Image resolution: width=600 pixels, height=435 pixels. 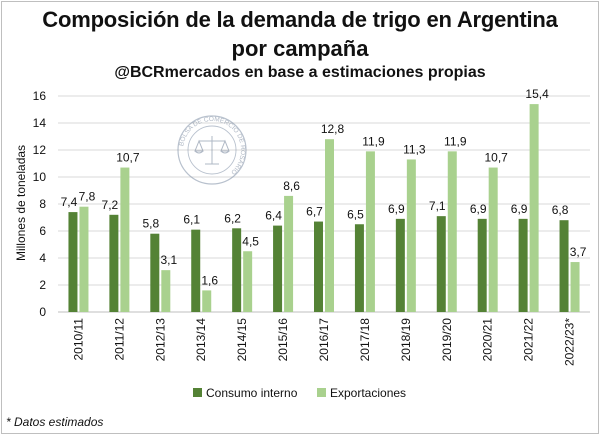 What do you see at coordinates (570, 342) in the screenshot?
I see `x-tick-label: 2022/23*` at bounding box center [570, 342].